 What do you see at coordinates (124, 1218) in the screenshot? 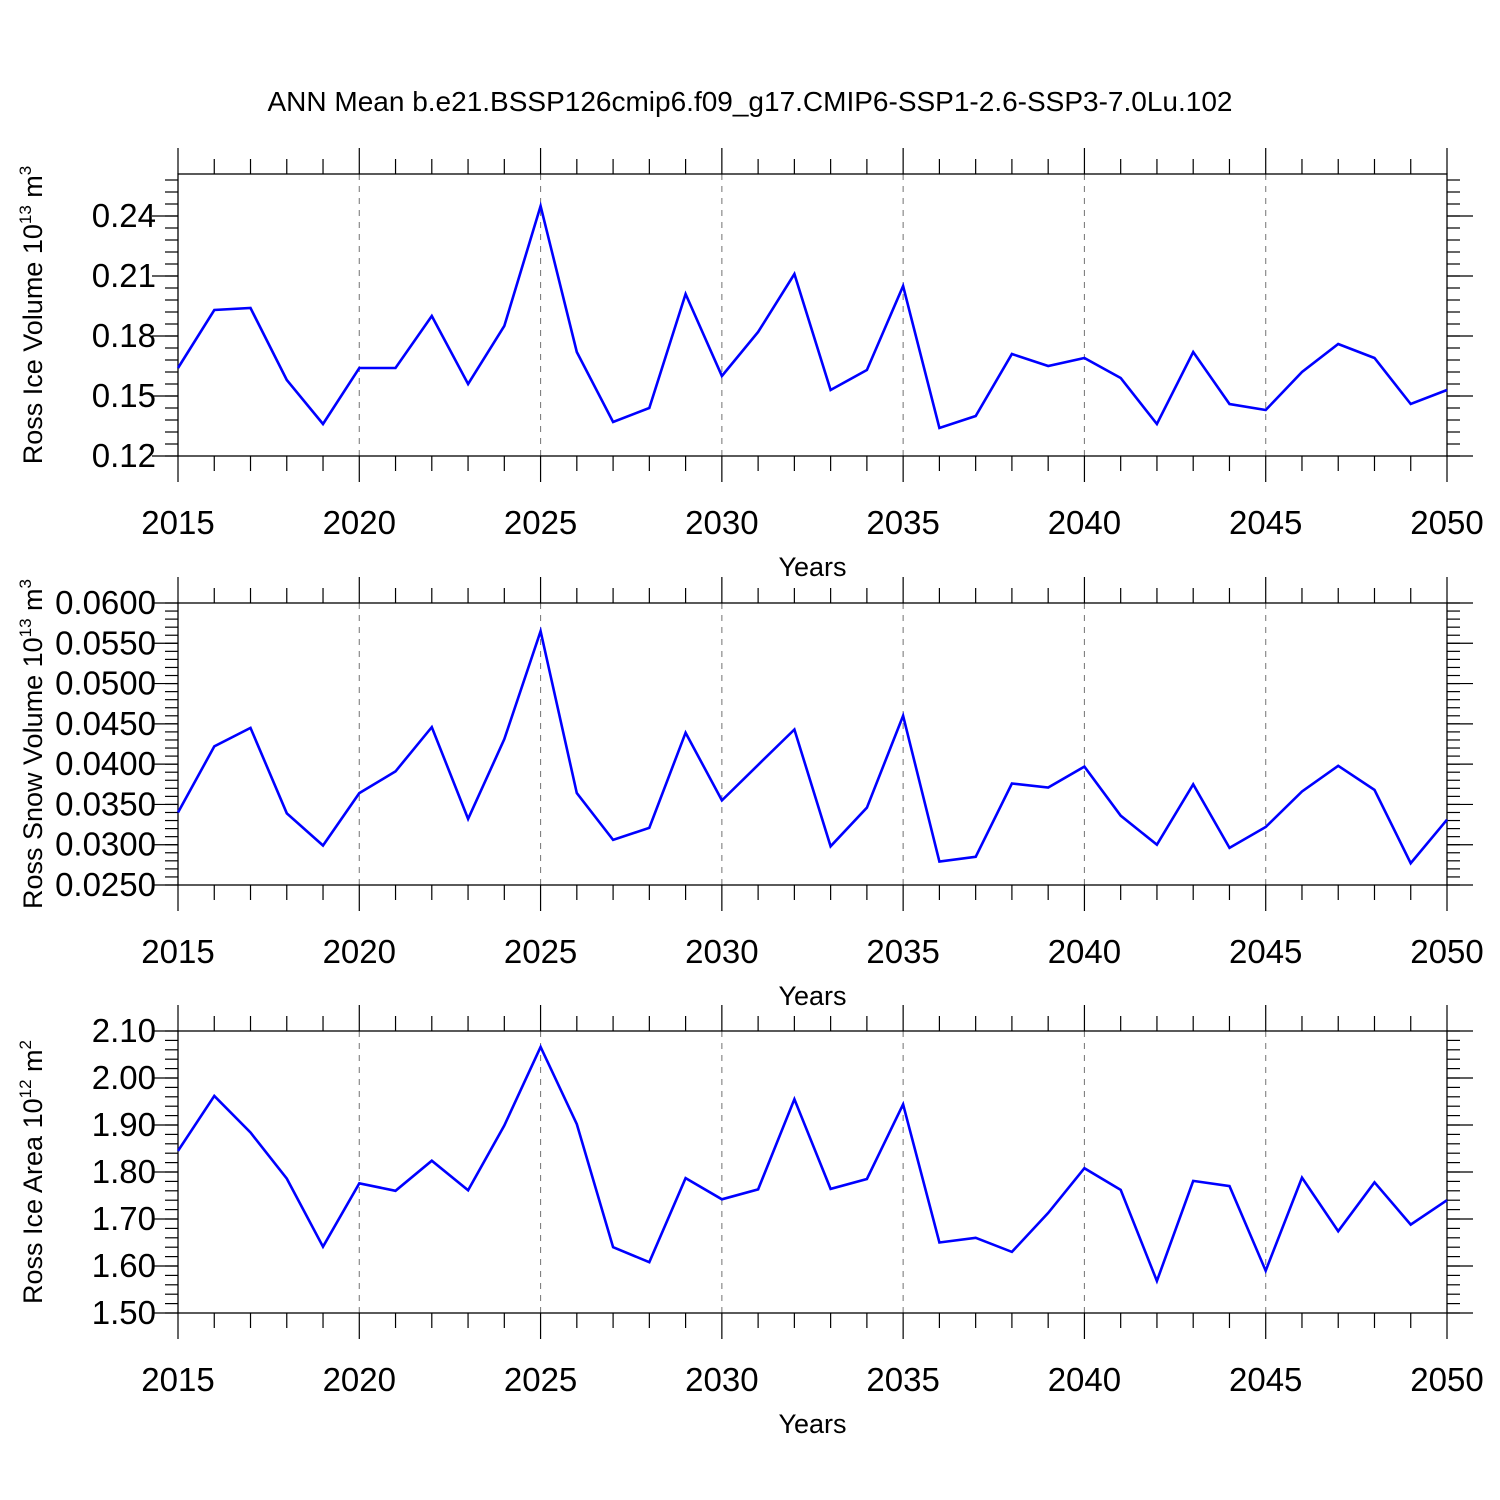
I see `y-tick-label: 1.70` at bounding box center [124, 1218].